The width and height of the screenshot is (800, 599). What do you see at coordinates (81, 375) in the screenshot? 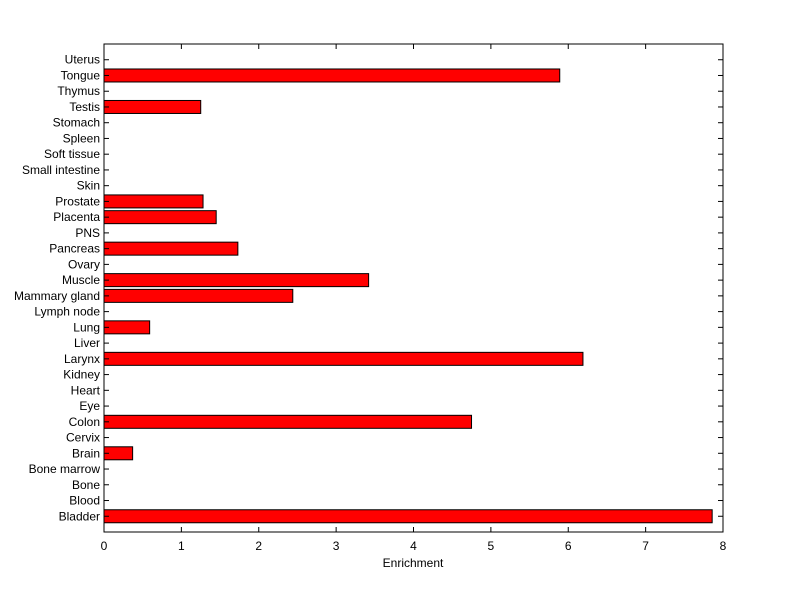
I see `y-tick-label: Kidney` at bounding box center [81, 375].